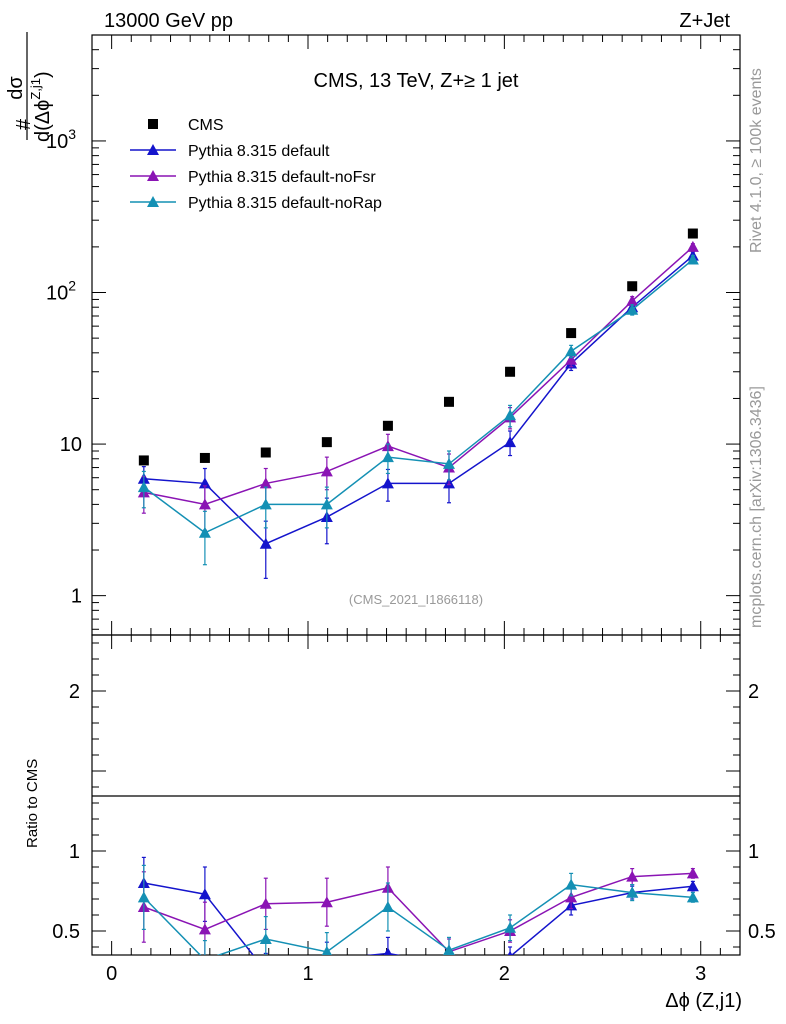 This screenshot has width=786, height=1024. What do you see at coordinates (74, 852) in the screenshot?
I see `ratio-y-tick-label: 1` at bounding box center [74, 852].